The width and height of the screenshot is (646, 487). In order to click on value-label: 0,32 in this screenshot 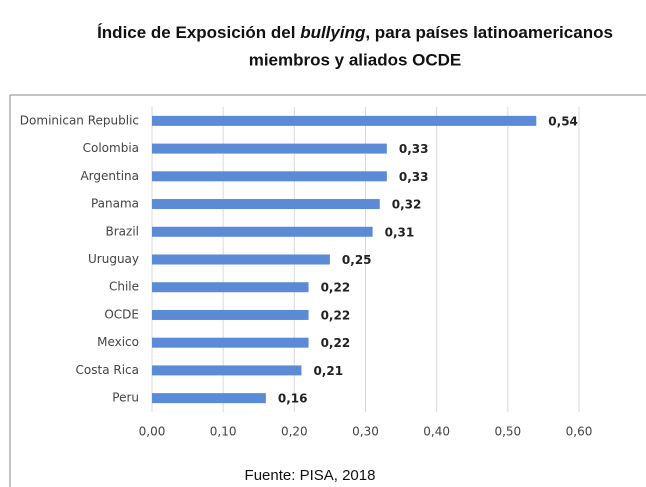, I will do `click(407, 205)`.